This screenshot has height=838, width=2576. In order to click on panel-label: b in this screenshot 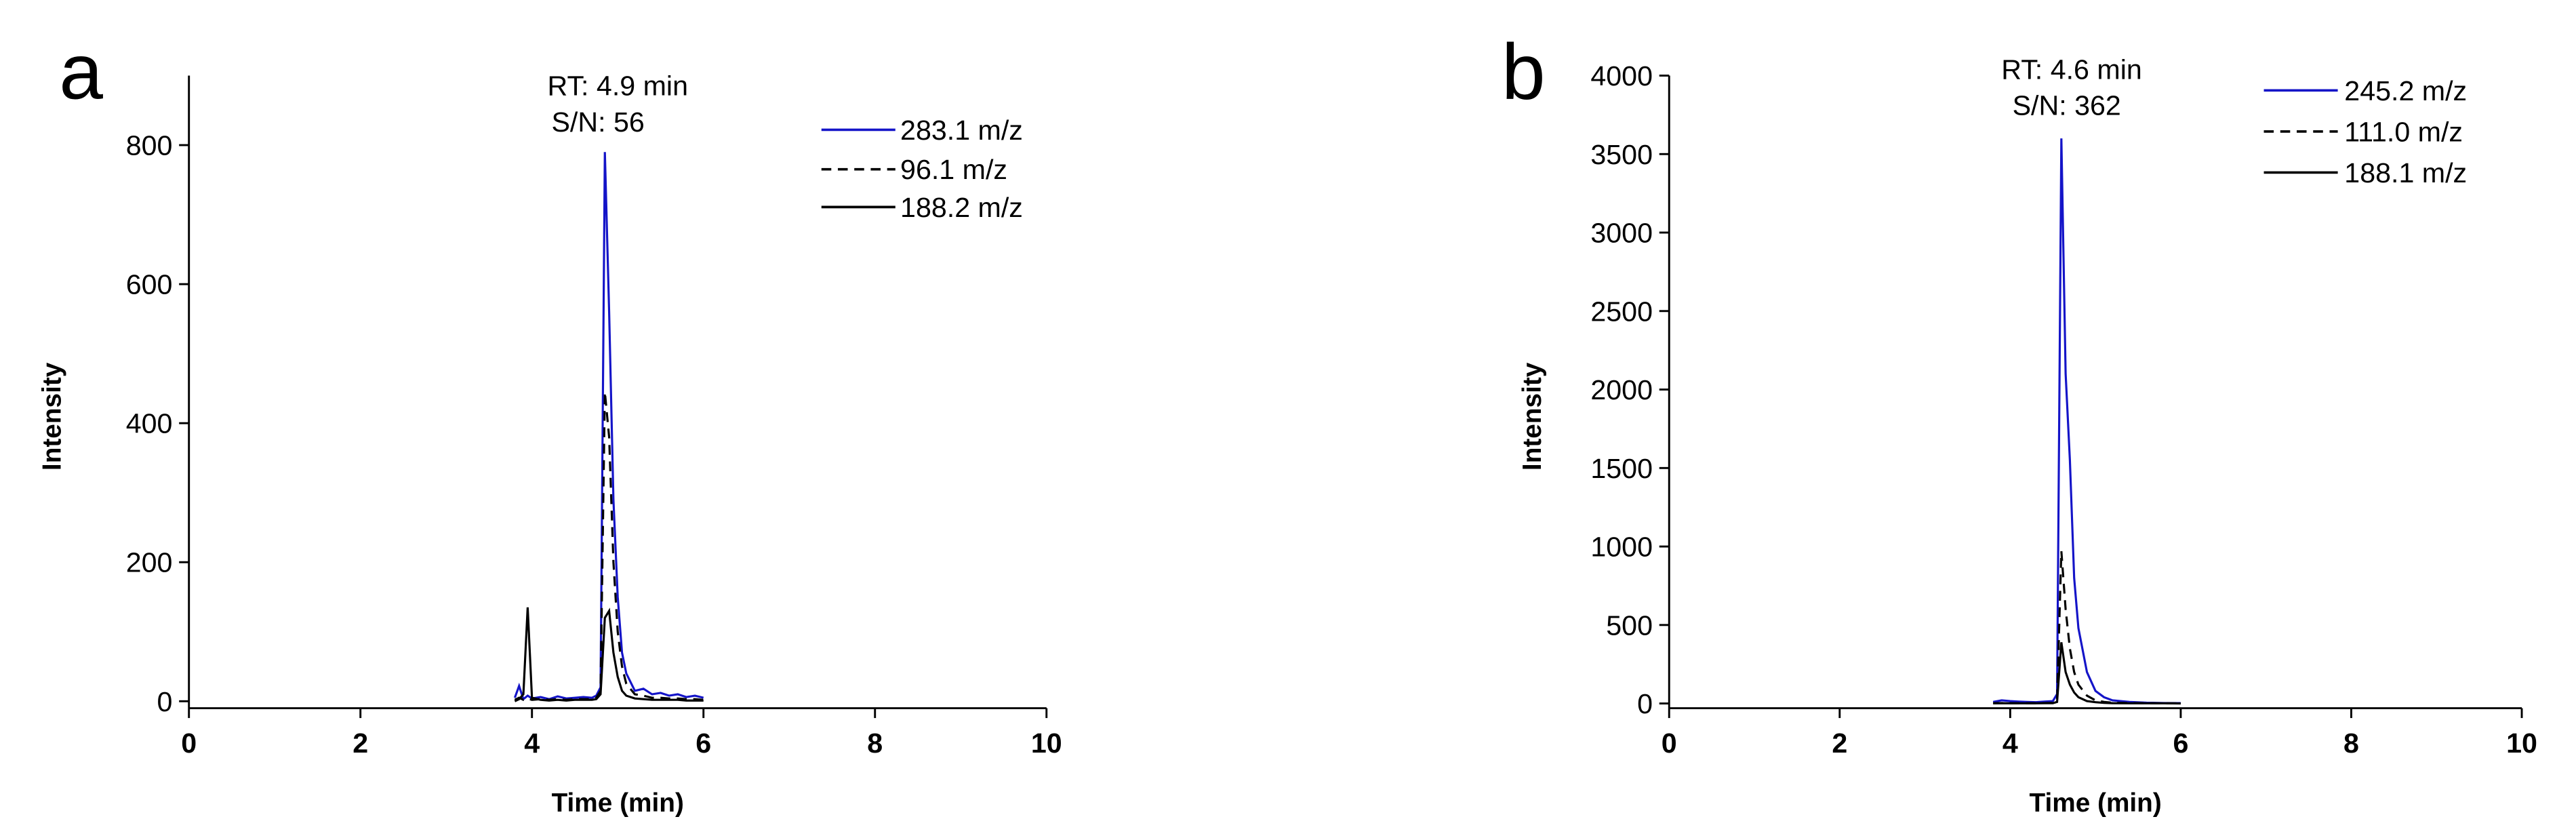, I will do `click(1524, 71)`.